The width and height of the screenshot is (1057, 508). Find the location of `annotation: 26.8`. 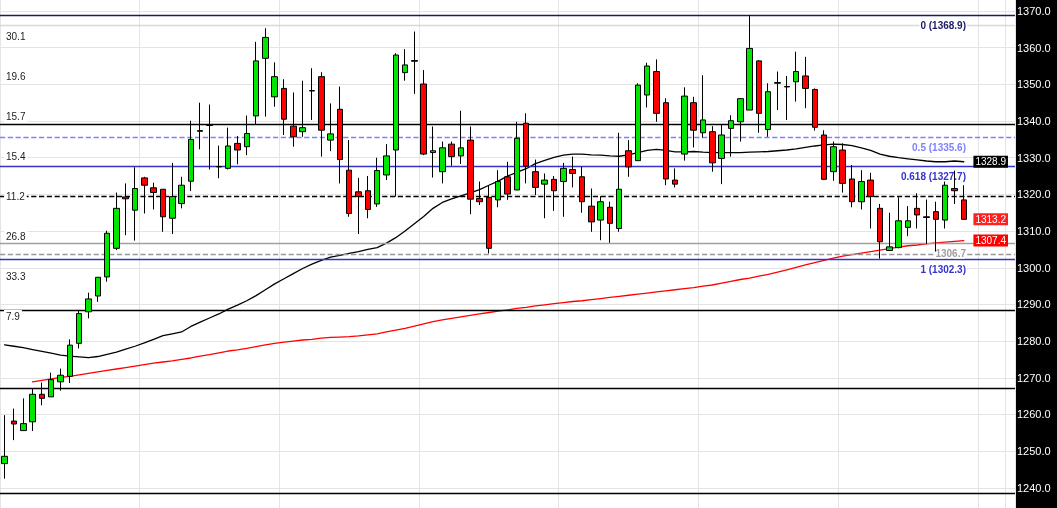

annotation: 26.8 is located at coordinates (16, 236).